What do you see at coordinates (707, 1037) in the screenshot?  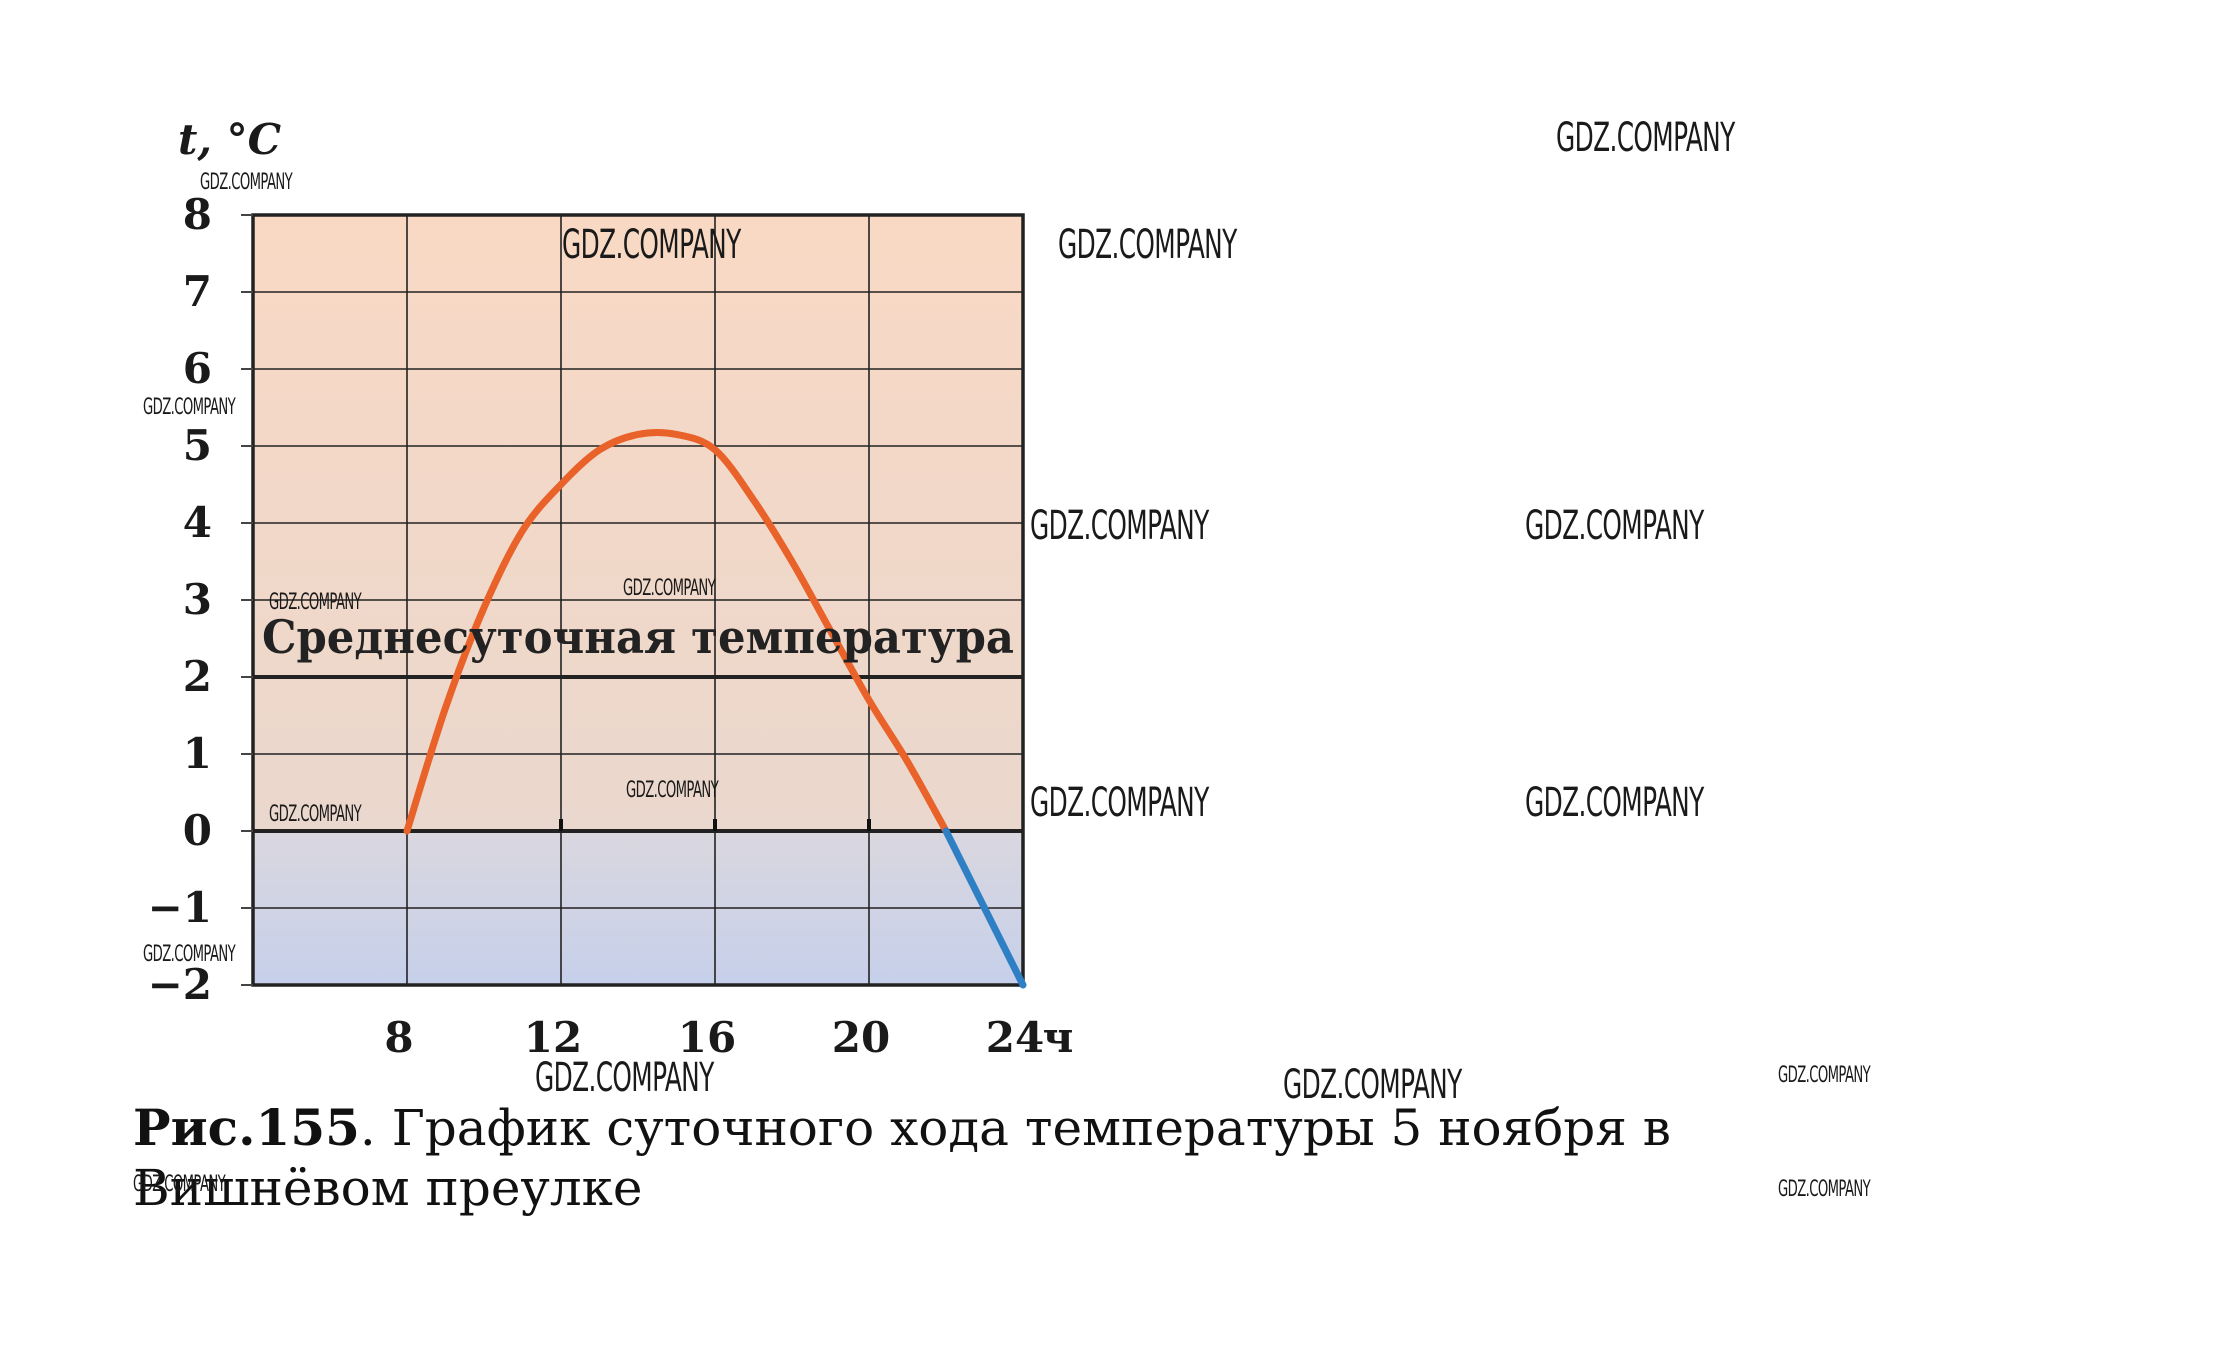 I see `x-tick-label: 16` at bounding box center [707, 1037].